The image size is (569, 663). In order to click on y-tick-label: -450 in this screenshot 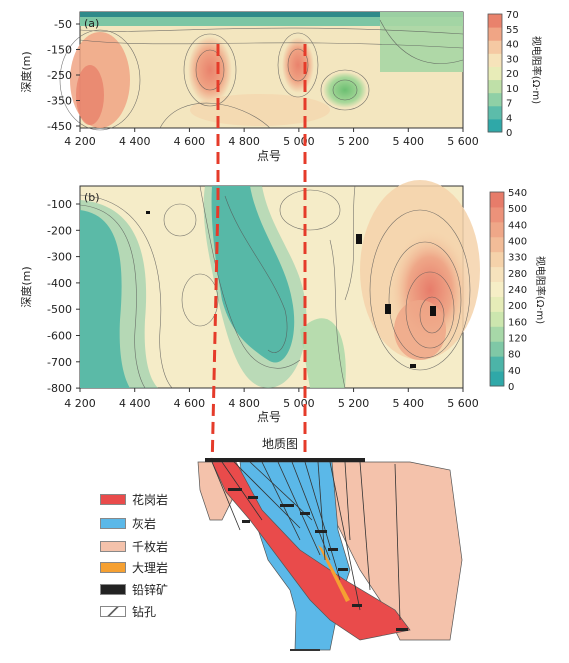, I will do `click(59, 126)`.